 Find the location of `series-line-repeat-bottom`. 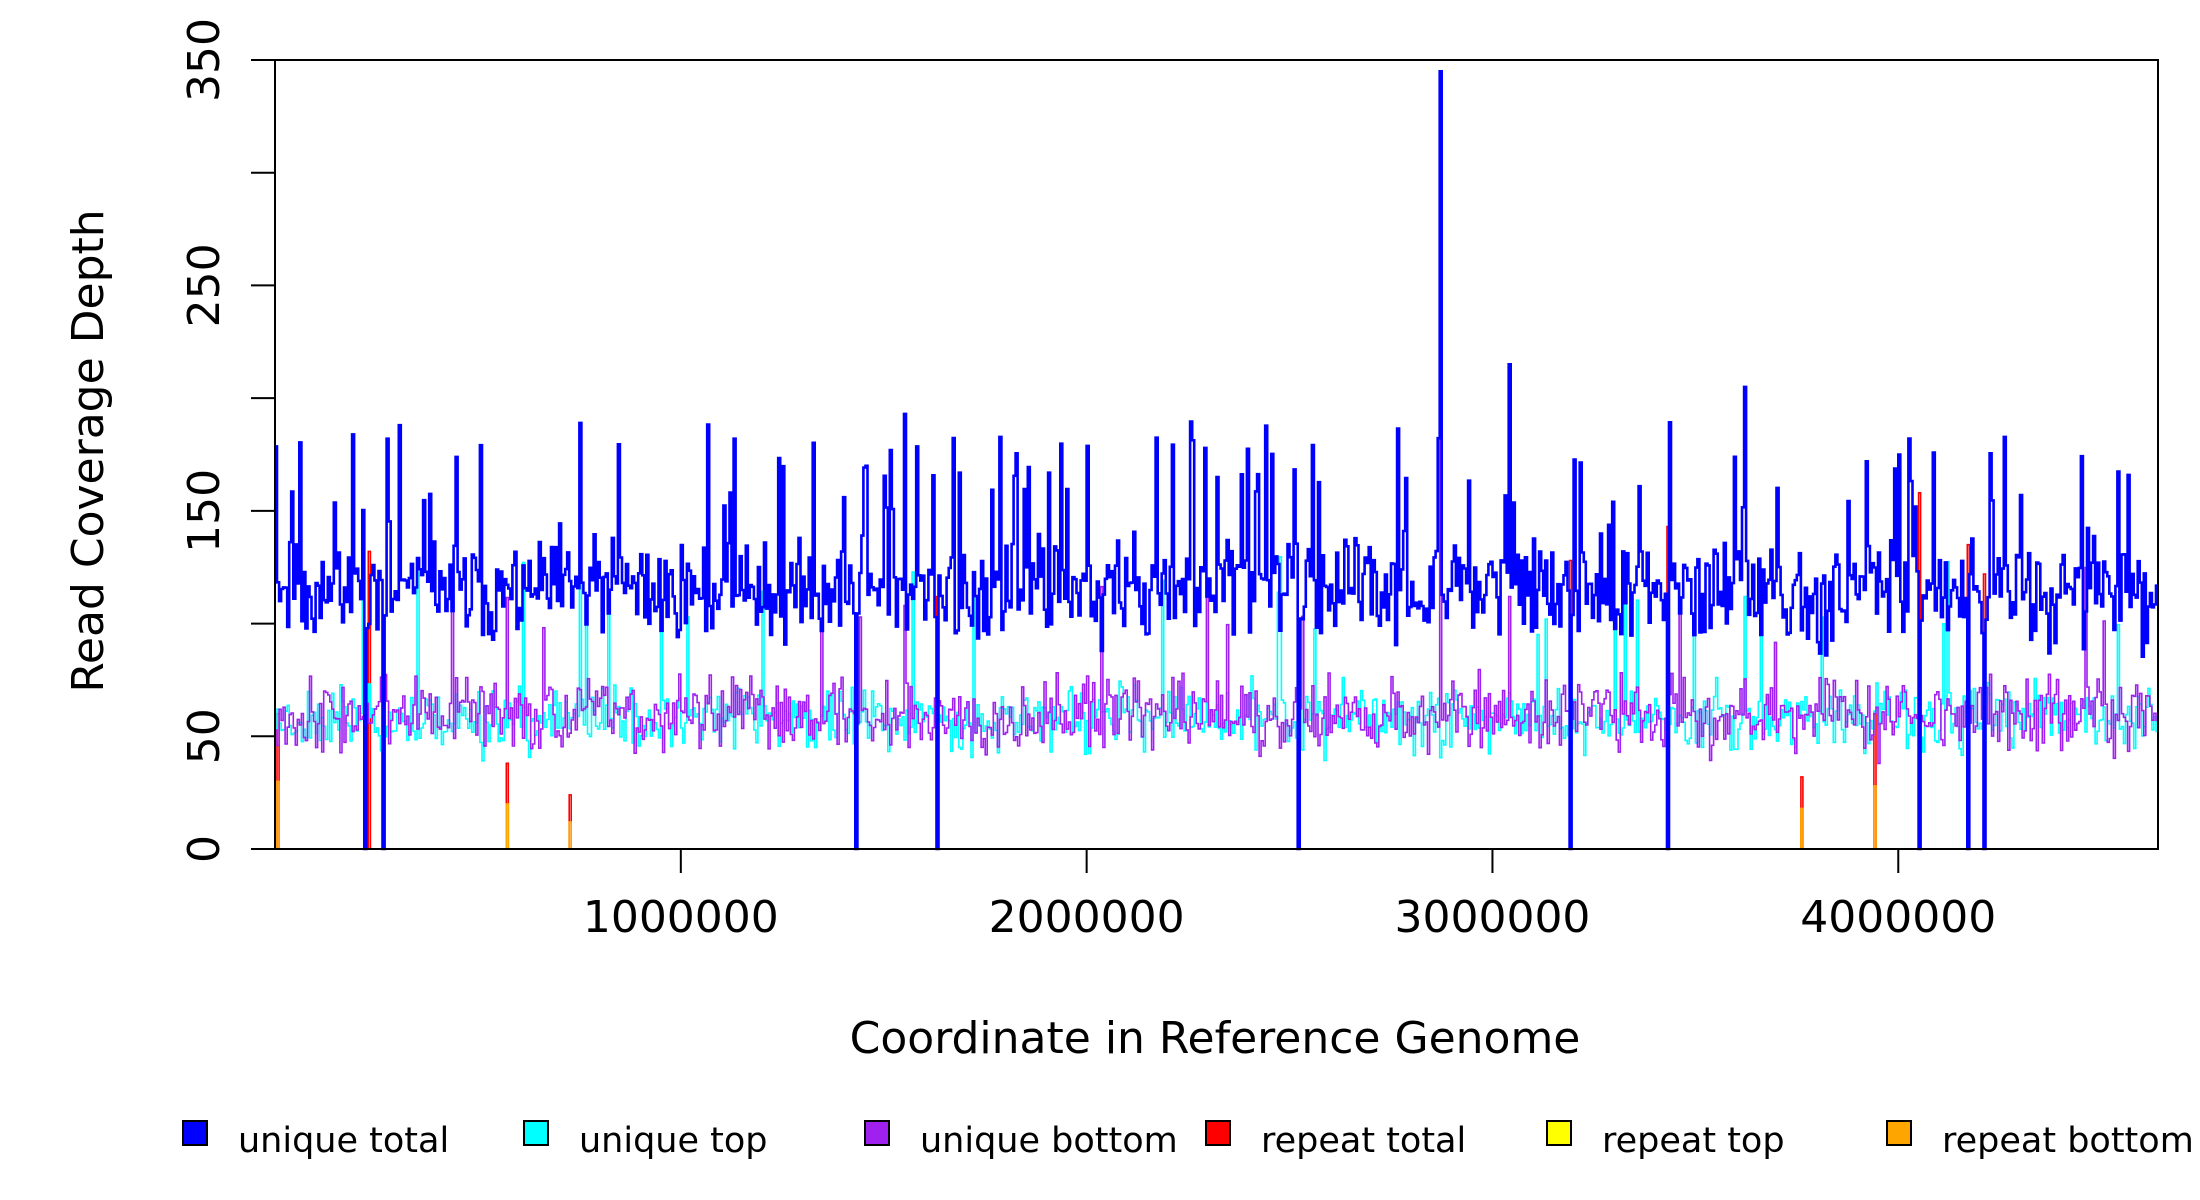

series-line-repeat-bottom is located at coordinates (1216, 815).